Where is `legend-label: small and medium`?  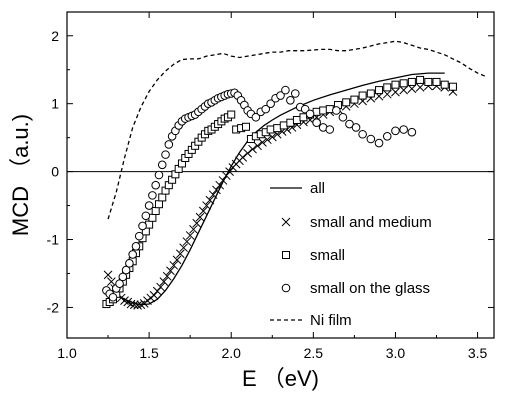 legend-label: small and medium is located at coordinates (371, 222).